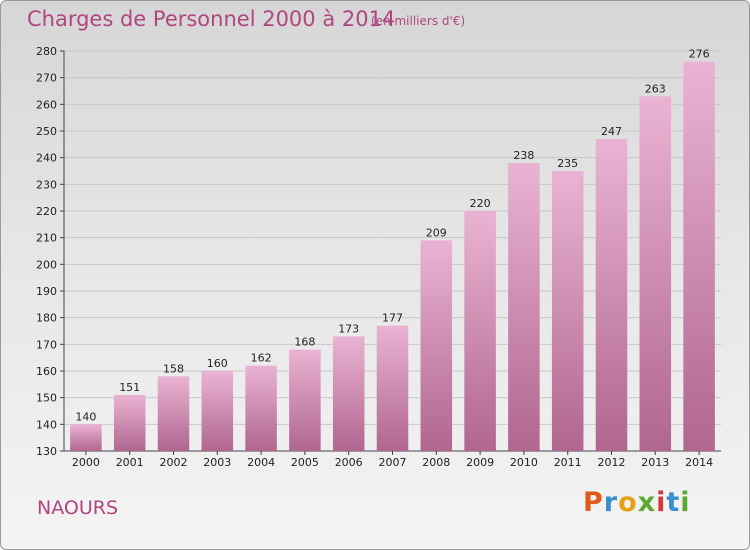 The width and height of the screenshot is (750, 550). I want to click on logo-letter: t, so click(673, 502).